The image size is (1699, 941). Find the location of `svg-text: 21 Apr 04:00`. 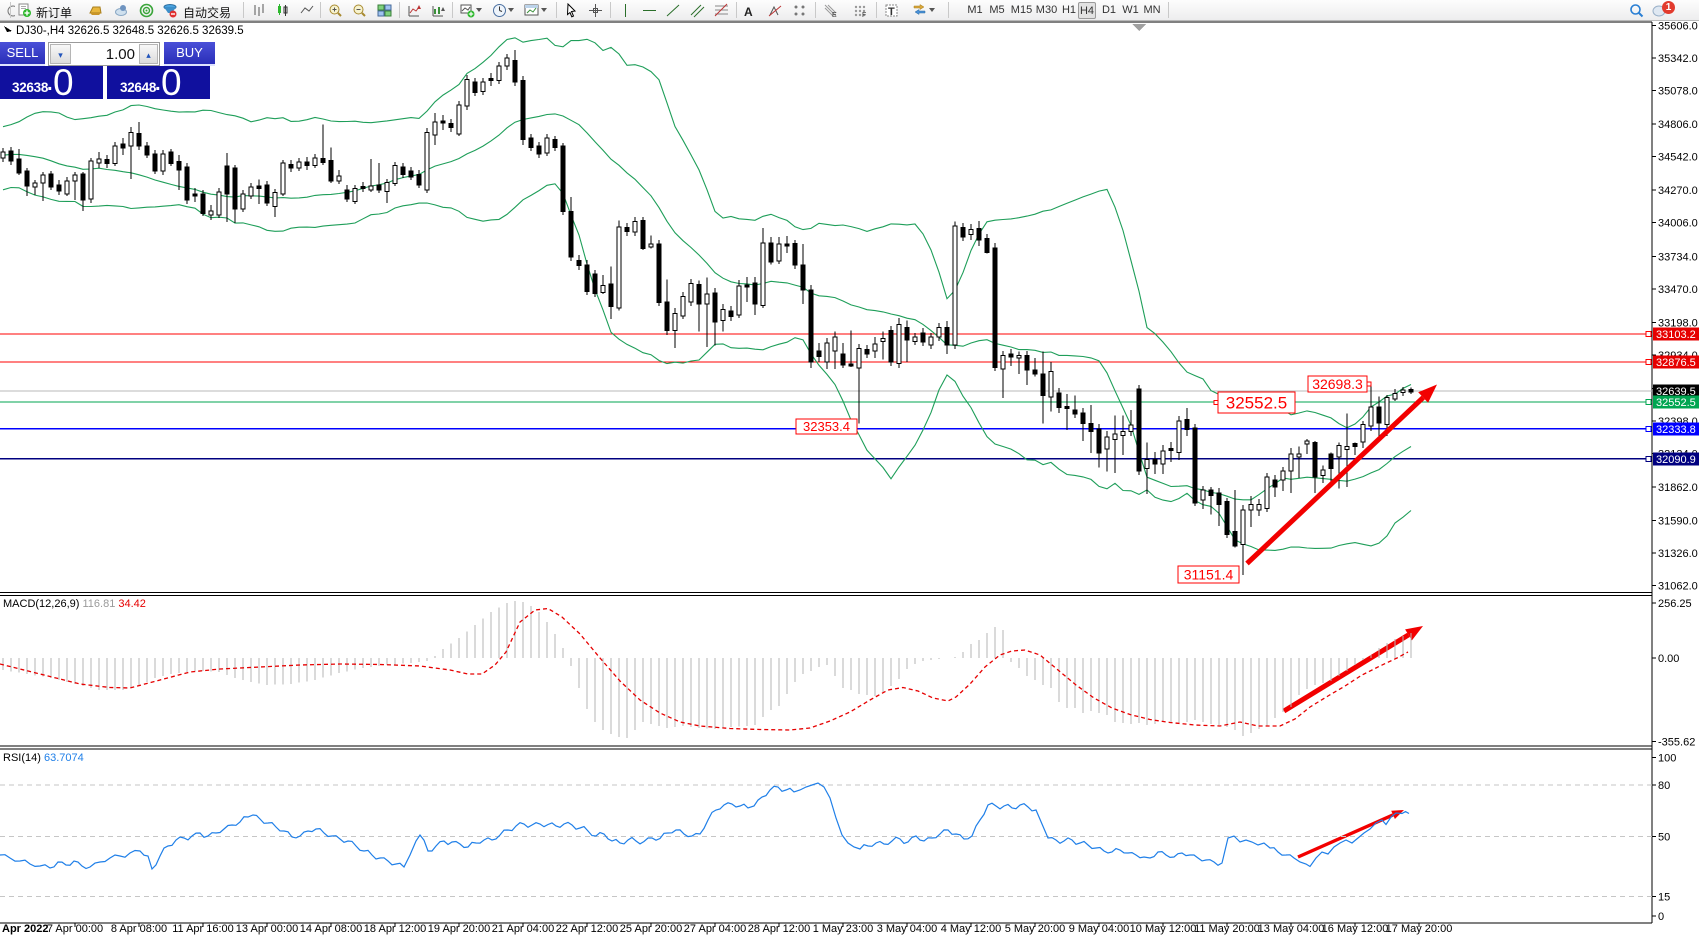

svg-text: 21 Apr 04:00 is located at coordinates (523, 929).